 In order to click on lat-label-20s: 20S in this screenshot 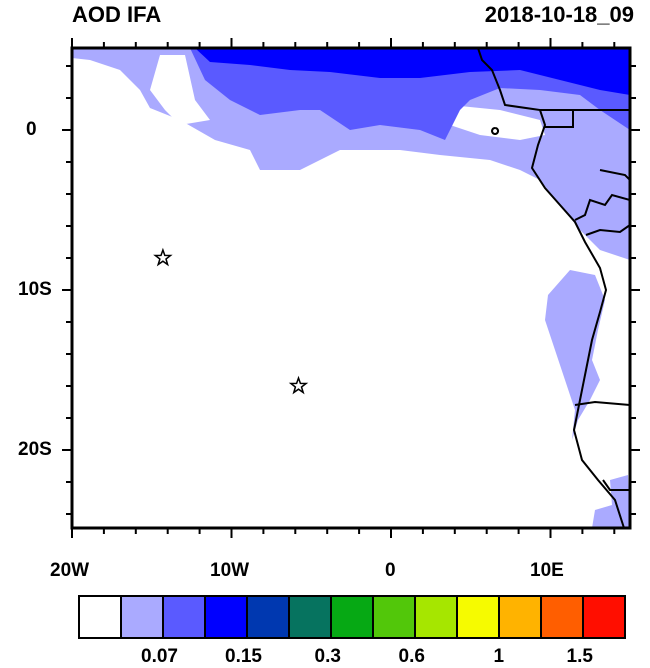, I will do `click(35, 449)`.